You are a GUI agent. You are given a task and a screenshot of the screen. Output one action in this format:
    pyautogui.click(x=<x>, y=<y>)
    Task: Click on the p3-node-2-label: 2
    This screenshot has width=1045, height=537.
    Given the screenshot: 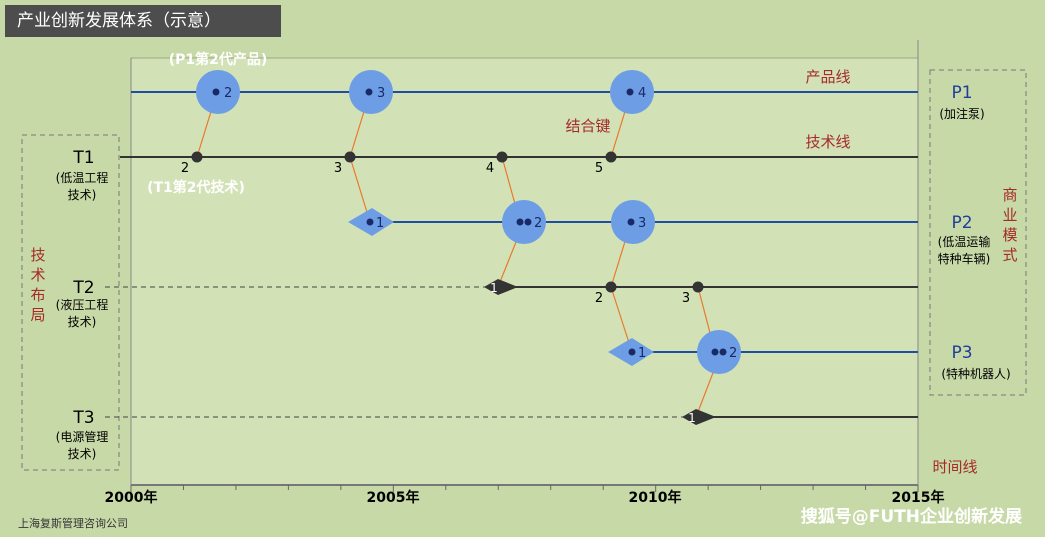 What is the action you would take?
    pyautogui.click(x=733, y=353)
    